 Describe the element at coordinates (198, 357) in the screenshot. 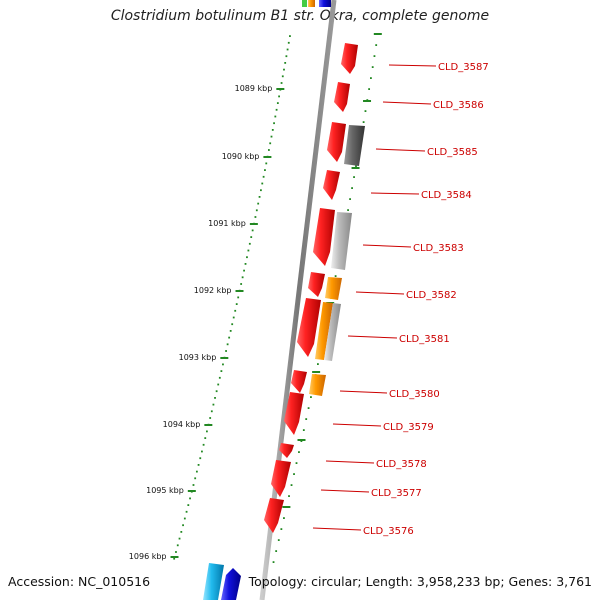

I see `kbp-tick-label: 1093 kbp` at that location.